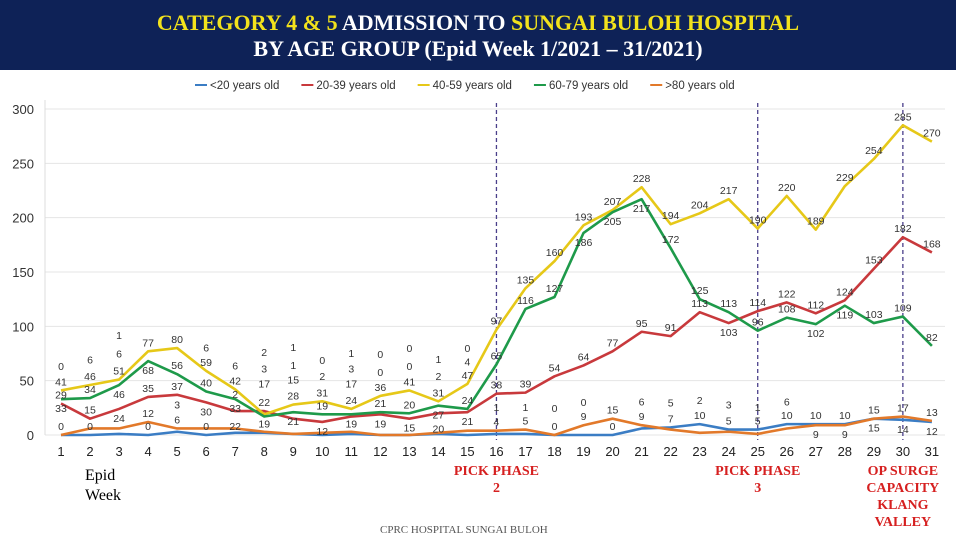  Describe the element at coordinates (671, 328) in the screenshot. I see `data-label: 91` at that location.